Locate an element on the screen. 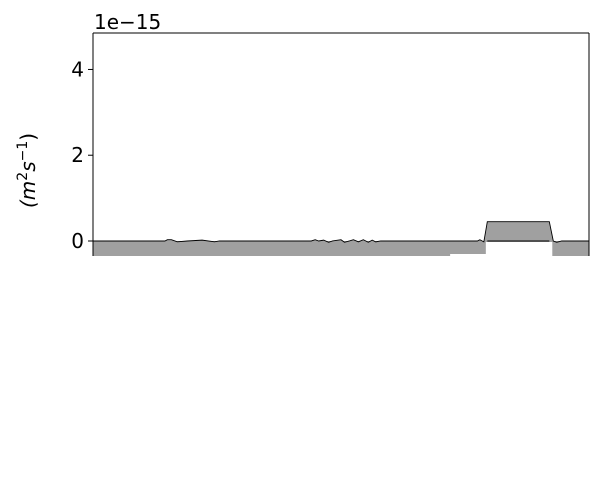 The image size is (598, 478). y-axis-label: (m2s−1) is located at coordinates (27, 170).